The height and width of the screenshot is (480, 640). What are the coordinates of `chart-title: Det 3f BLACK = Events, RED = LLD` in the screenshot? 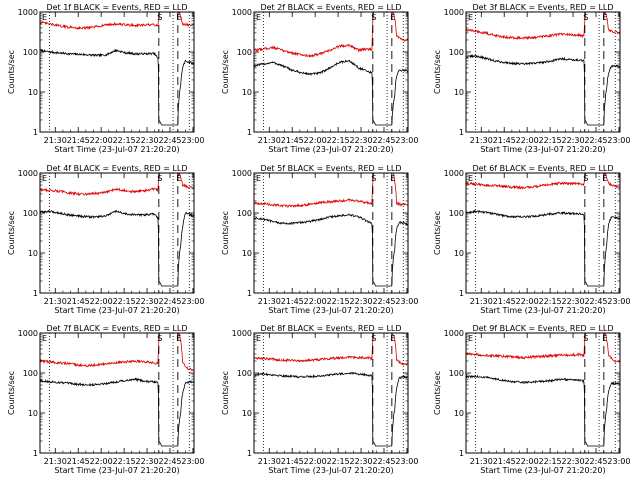 It's located at (542, 7).